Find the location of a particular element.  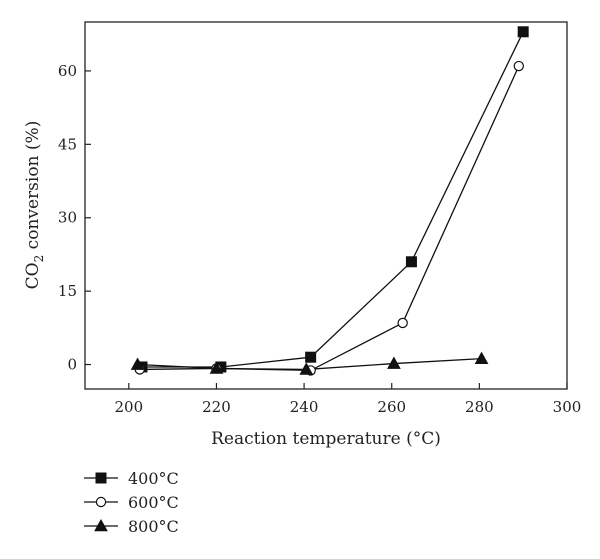

y-tick-label: 45 is located at coordinates (67, 144).